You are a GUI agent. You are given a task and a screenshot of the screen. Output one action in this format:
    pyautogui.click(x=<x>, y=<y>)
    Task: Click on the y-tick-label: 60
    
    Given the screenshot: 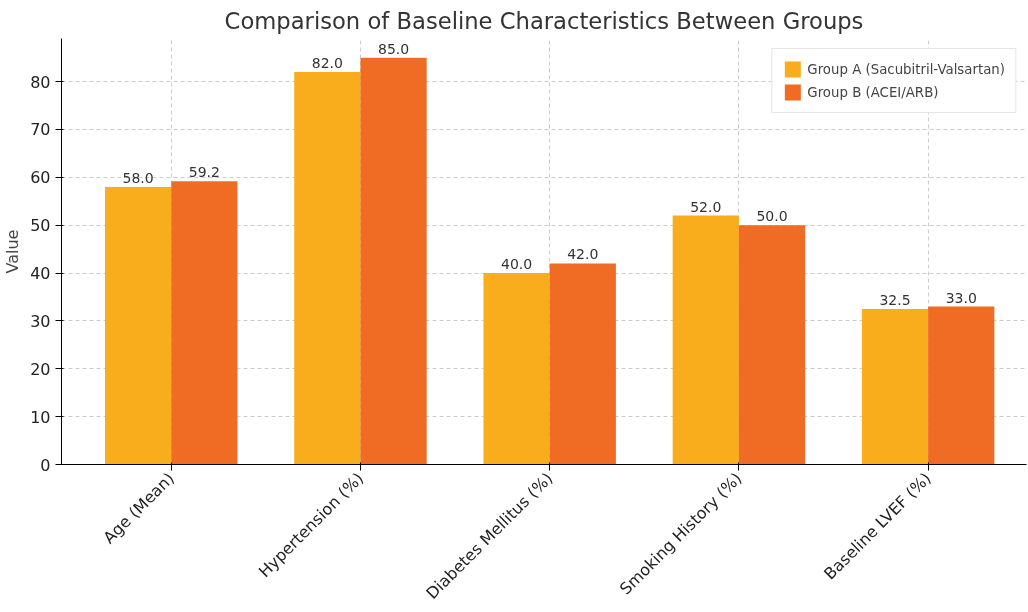 What is the action you would take?
    pyautogui.click(x=40, y=178)
    